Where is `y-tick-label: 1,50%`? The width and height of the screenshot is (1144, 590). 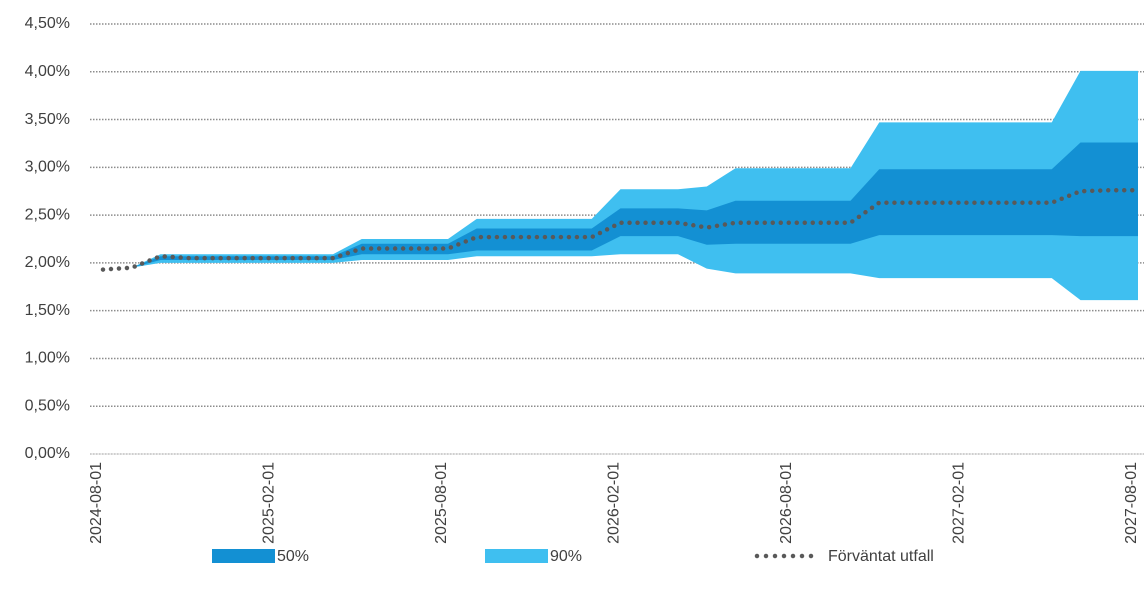
y-tick-label: 1,50% is located at coordinates (47, 310).